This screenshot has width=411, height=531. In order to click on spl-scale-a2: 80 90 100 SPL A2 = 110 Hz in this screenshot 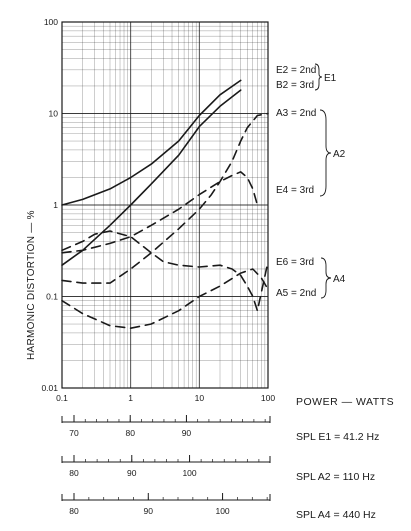, I will do `click(218, 469)`.